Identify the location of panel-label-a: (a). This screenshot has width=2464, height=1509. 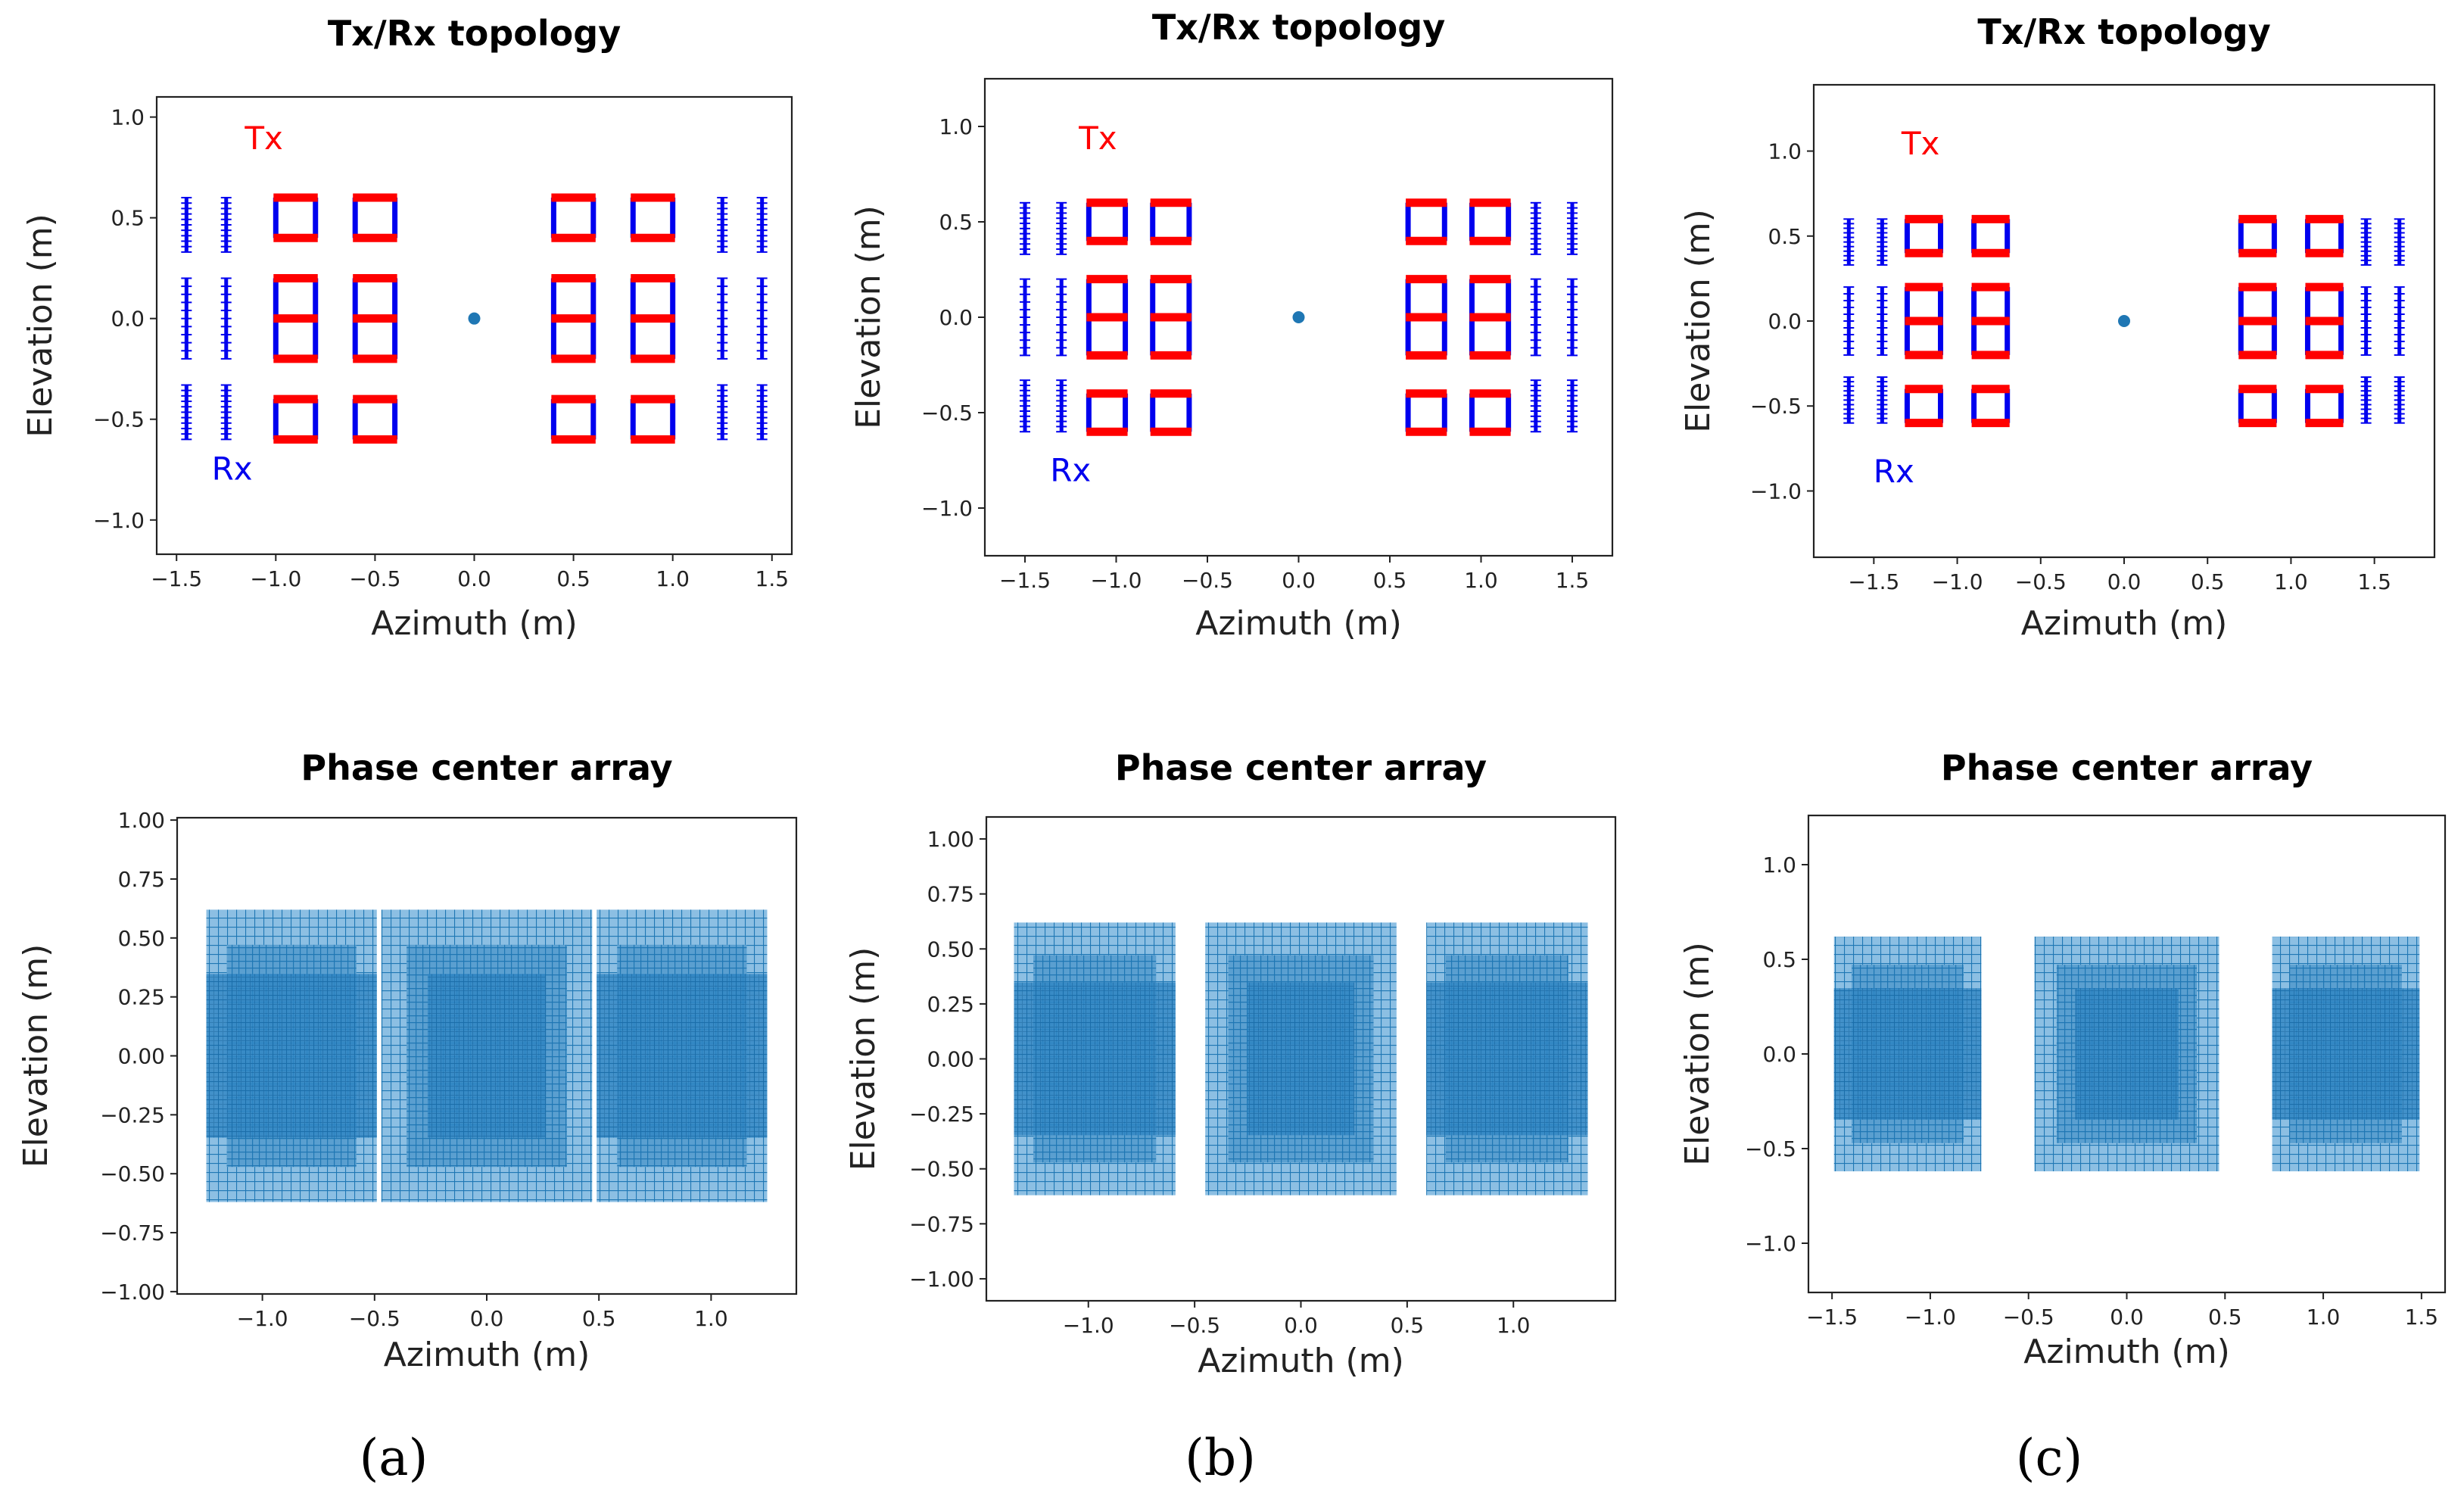
(394, 1458).